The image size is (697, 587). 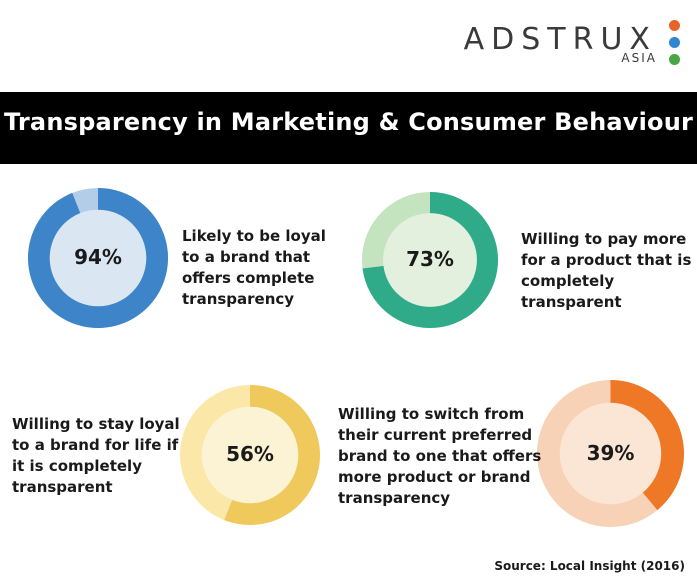 I want to click on logo-subtitle: ASIA, so click(x=639, y=58).